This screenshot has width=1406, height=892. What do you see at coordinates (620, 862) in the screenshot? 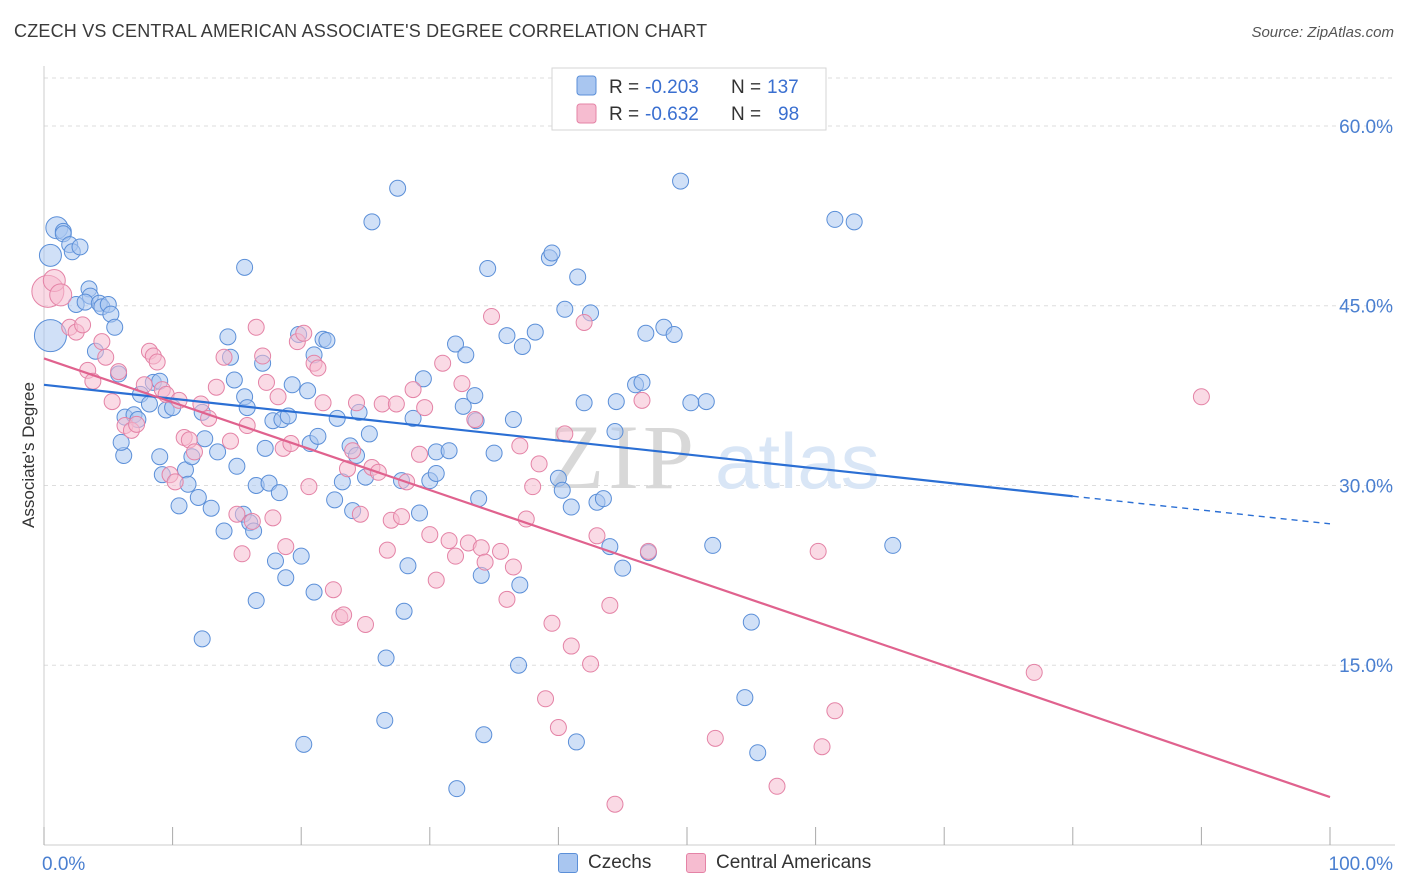
I see `czechs-label: Czechs` at bounding box center [620, 862].